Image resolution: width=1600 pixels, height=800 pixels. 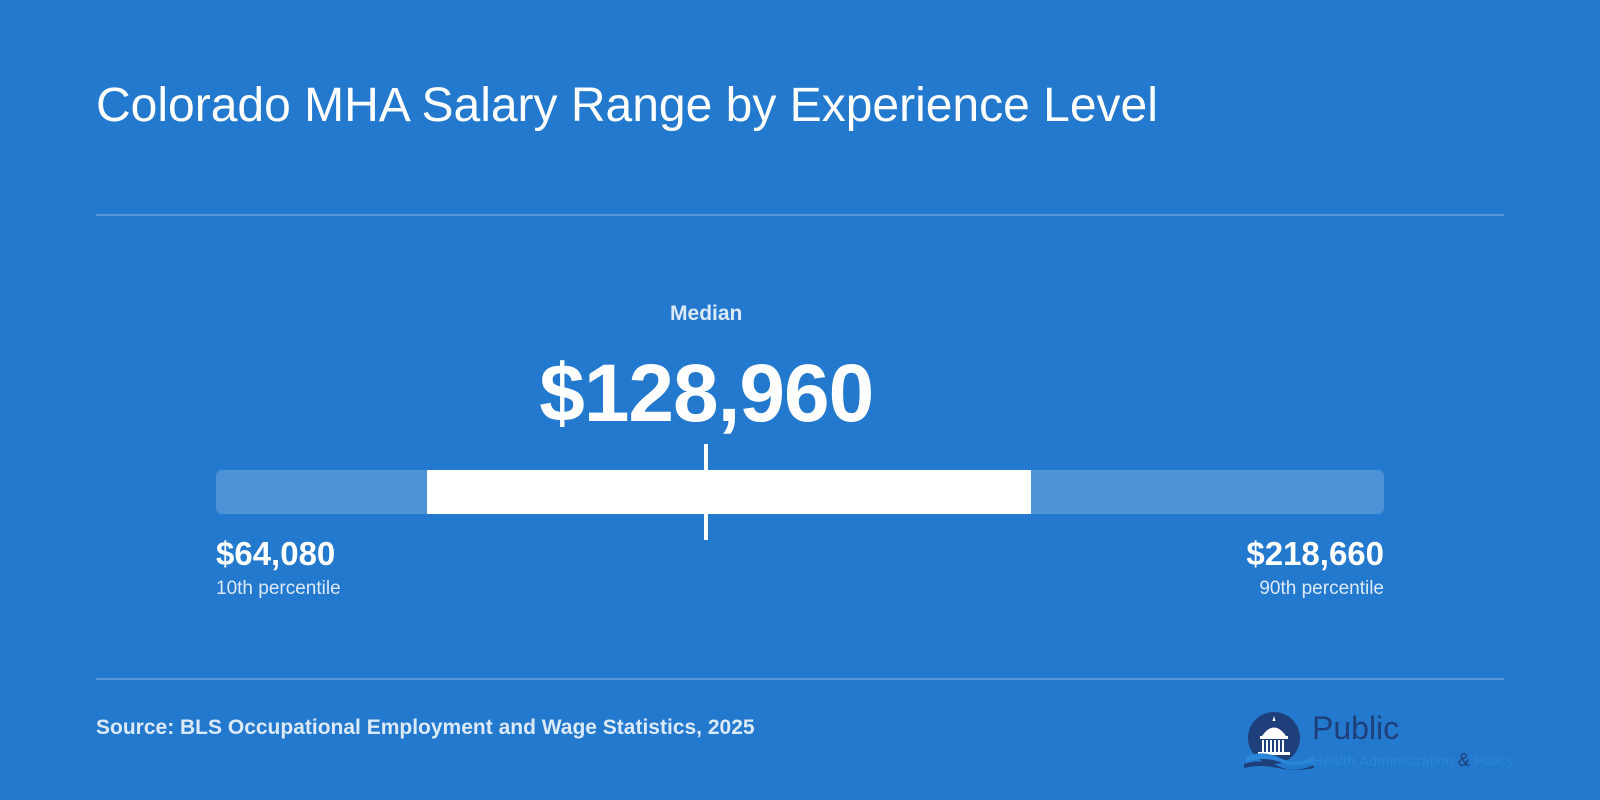 I want to click on logo-ampersand: &, so click(x=1463, y=760).